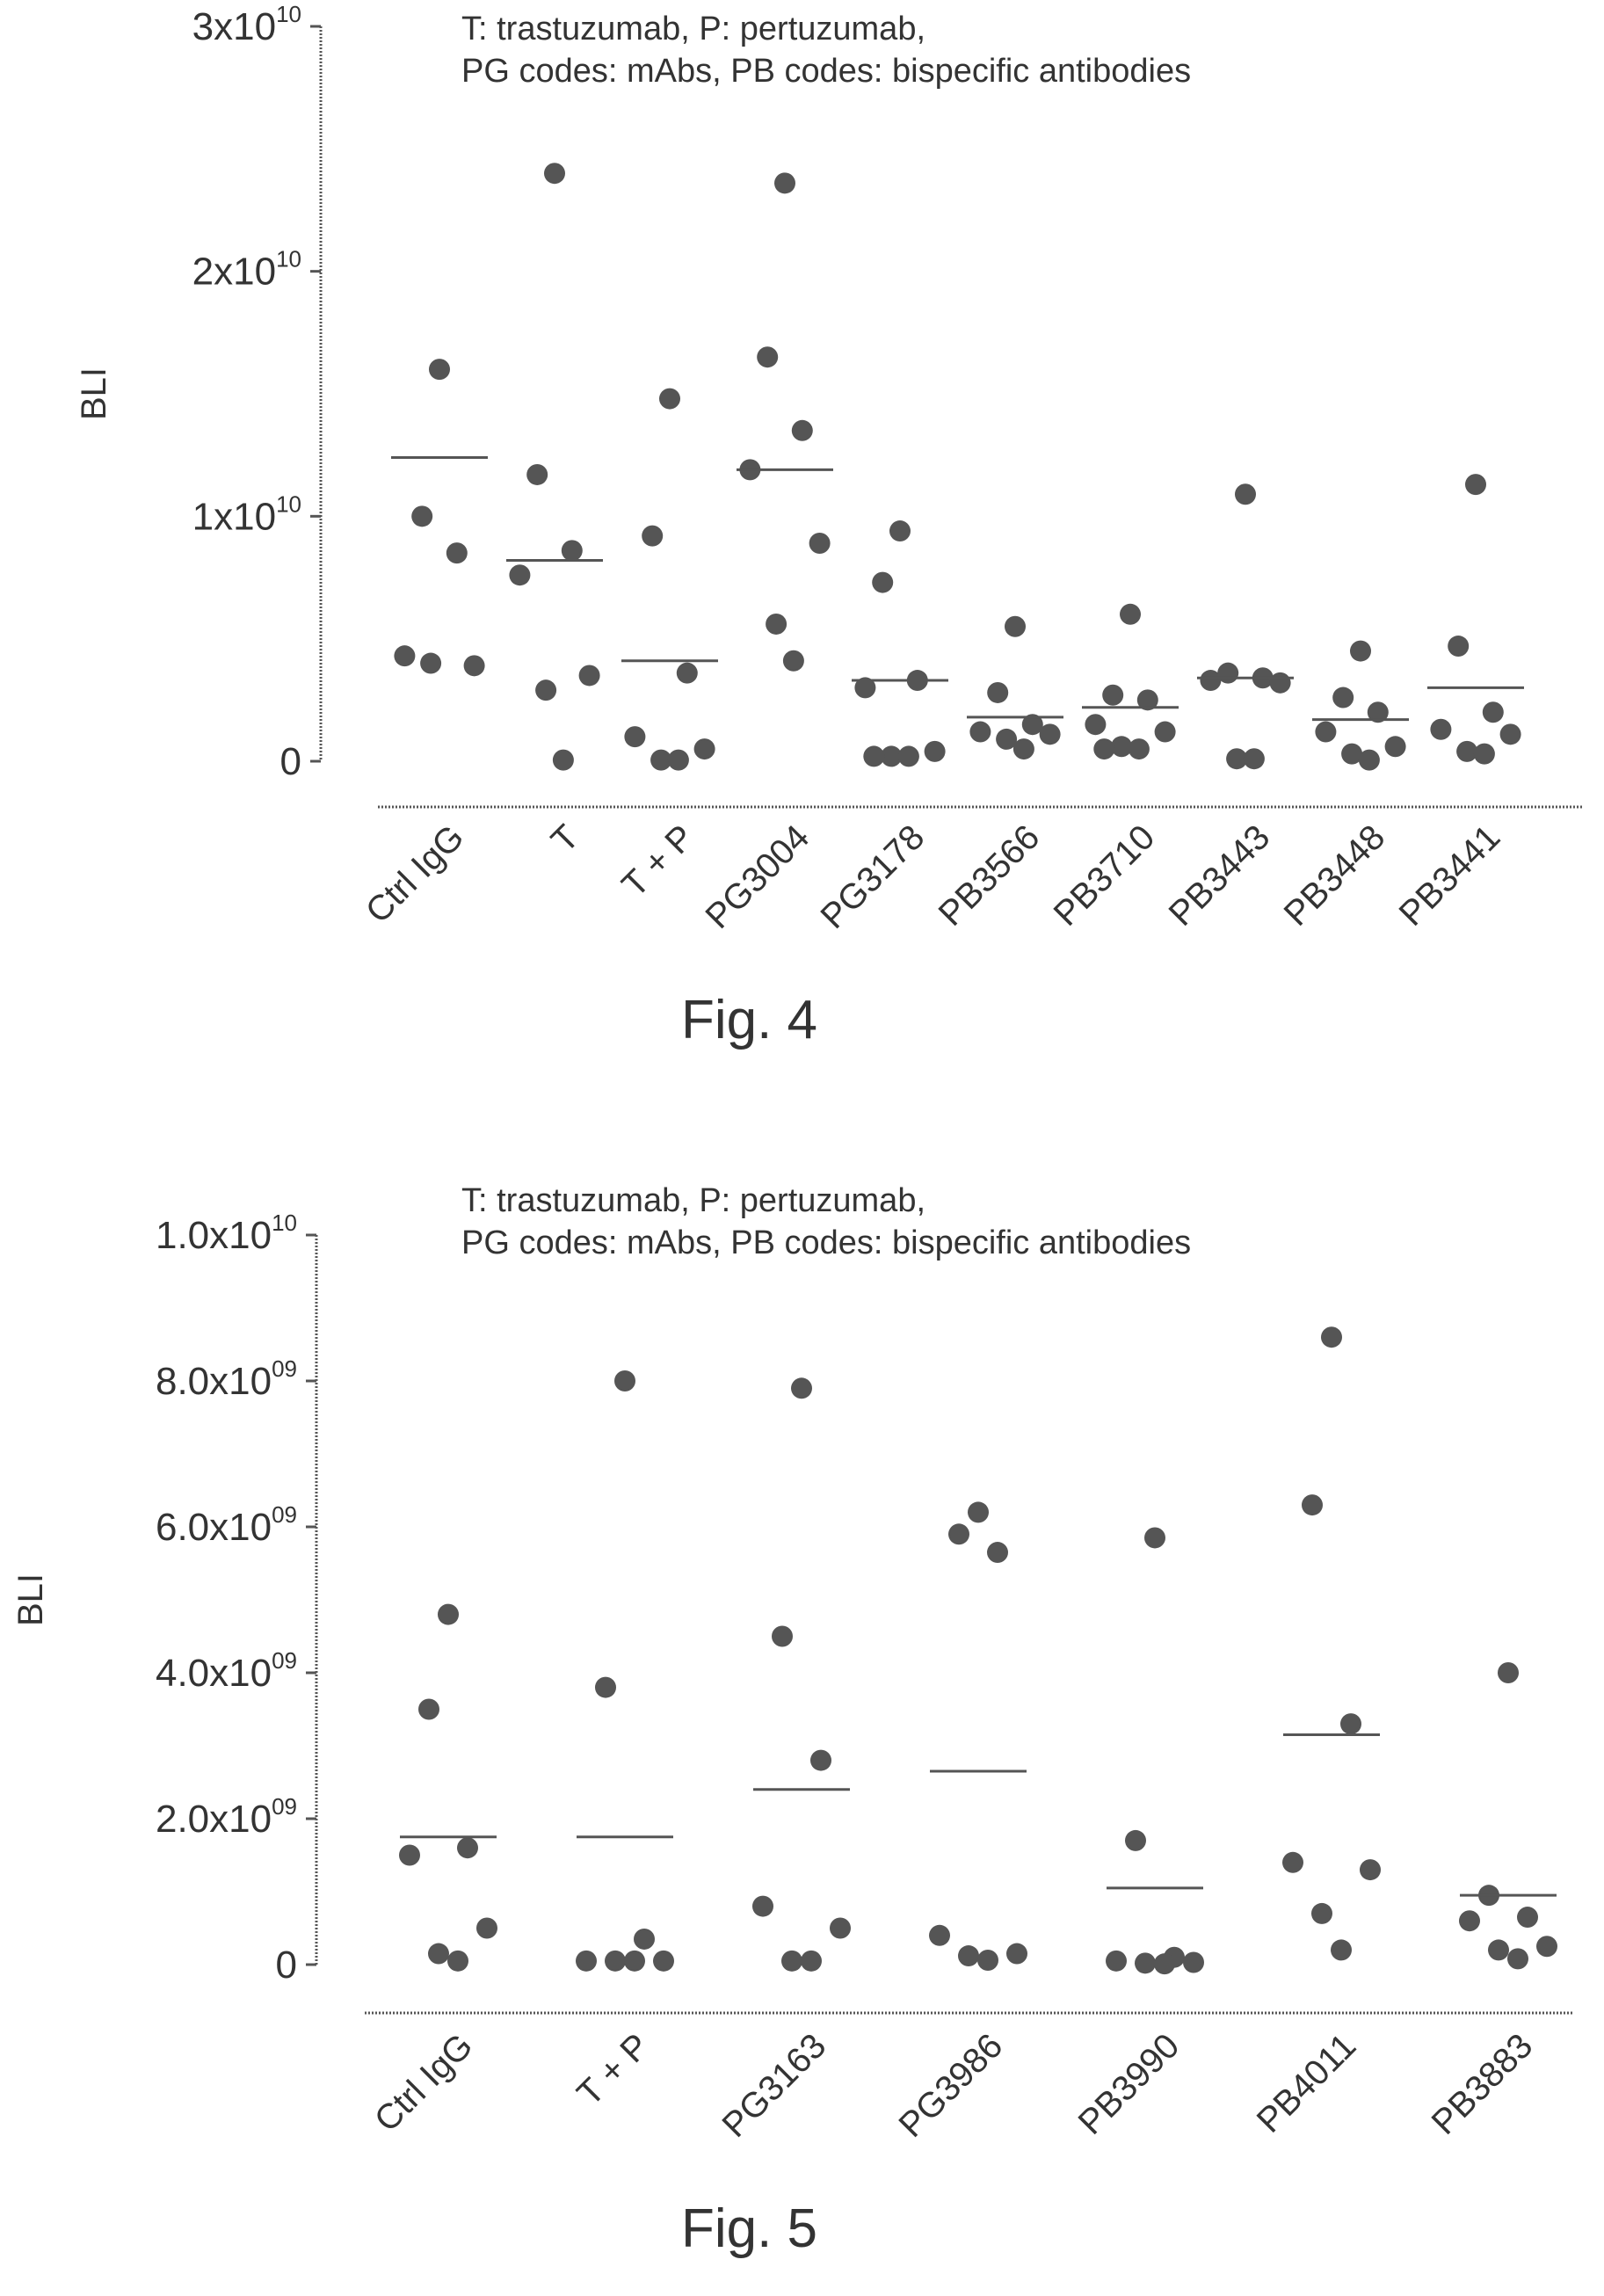 The height and width of the screenshot is (2296, 1604). What do you see at coordinates (1220, 875) in the screenshot?
I see `x-tick-label: PB3443` at bounding box center [1220, 875].